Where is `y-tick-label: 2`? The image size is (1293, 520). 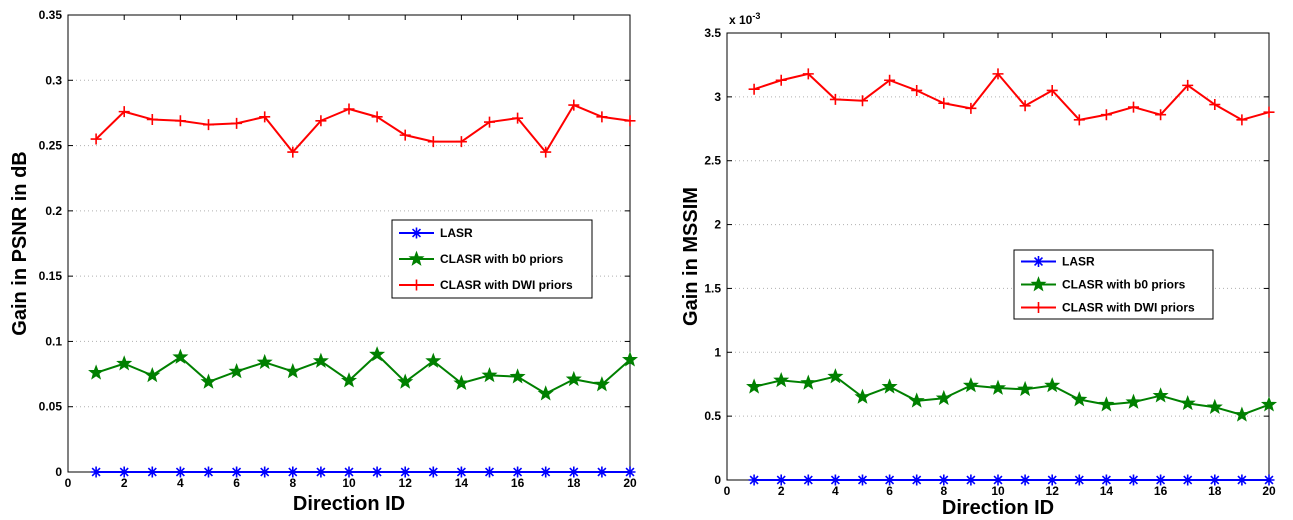
y-tick-label: 2 is located at coordinates (717, 225).